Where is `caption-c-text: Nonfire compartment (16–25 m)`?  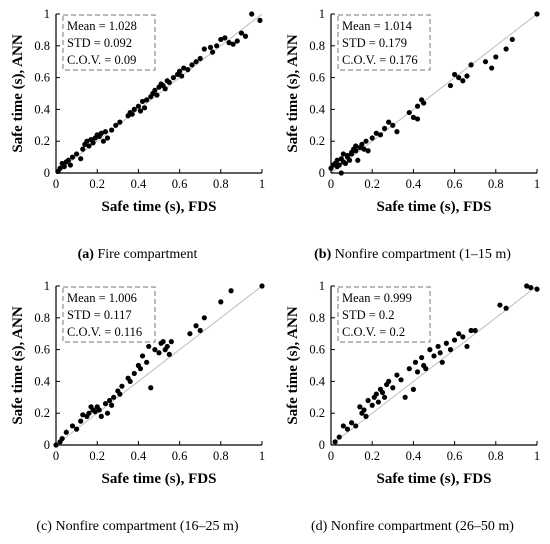 caption-c-text: Nonfire compartment (16–25 m) is located at coordinates (147, 526).